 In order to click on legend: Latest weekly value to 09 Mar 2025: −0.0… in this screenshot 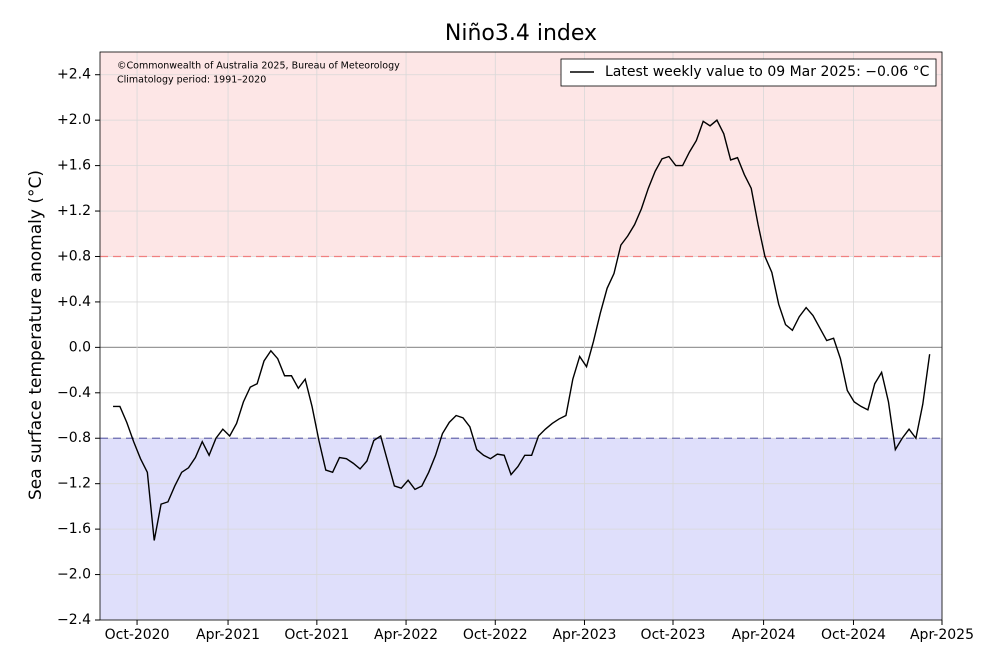, I will do `click(748, 72)`.